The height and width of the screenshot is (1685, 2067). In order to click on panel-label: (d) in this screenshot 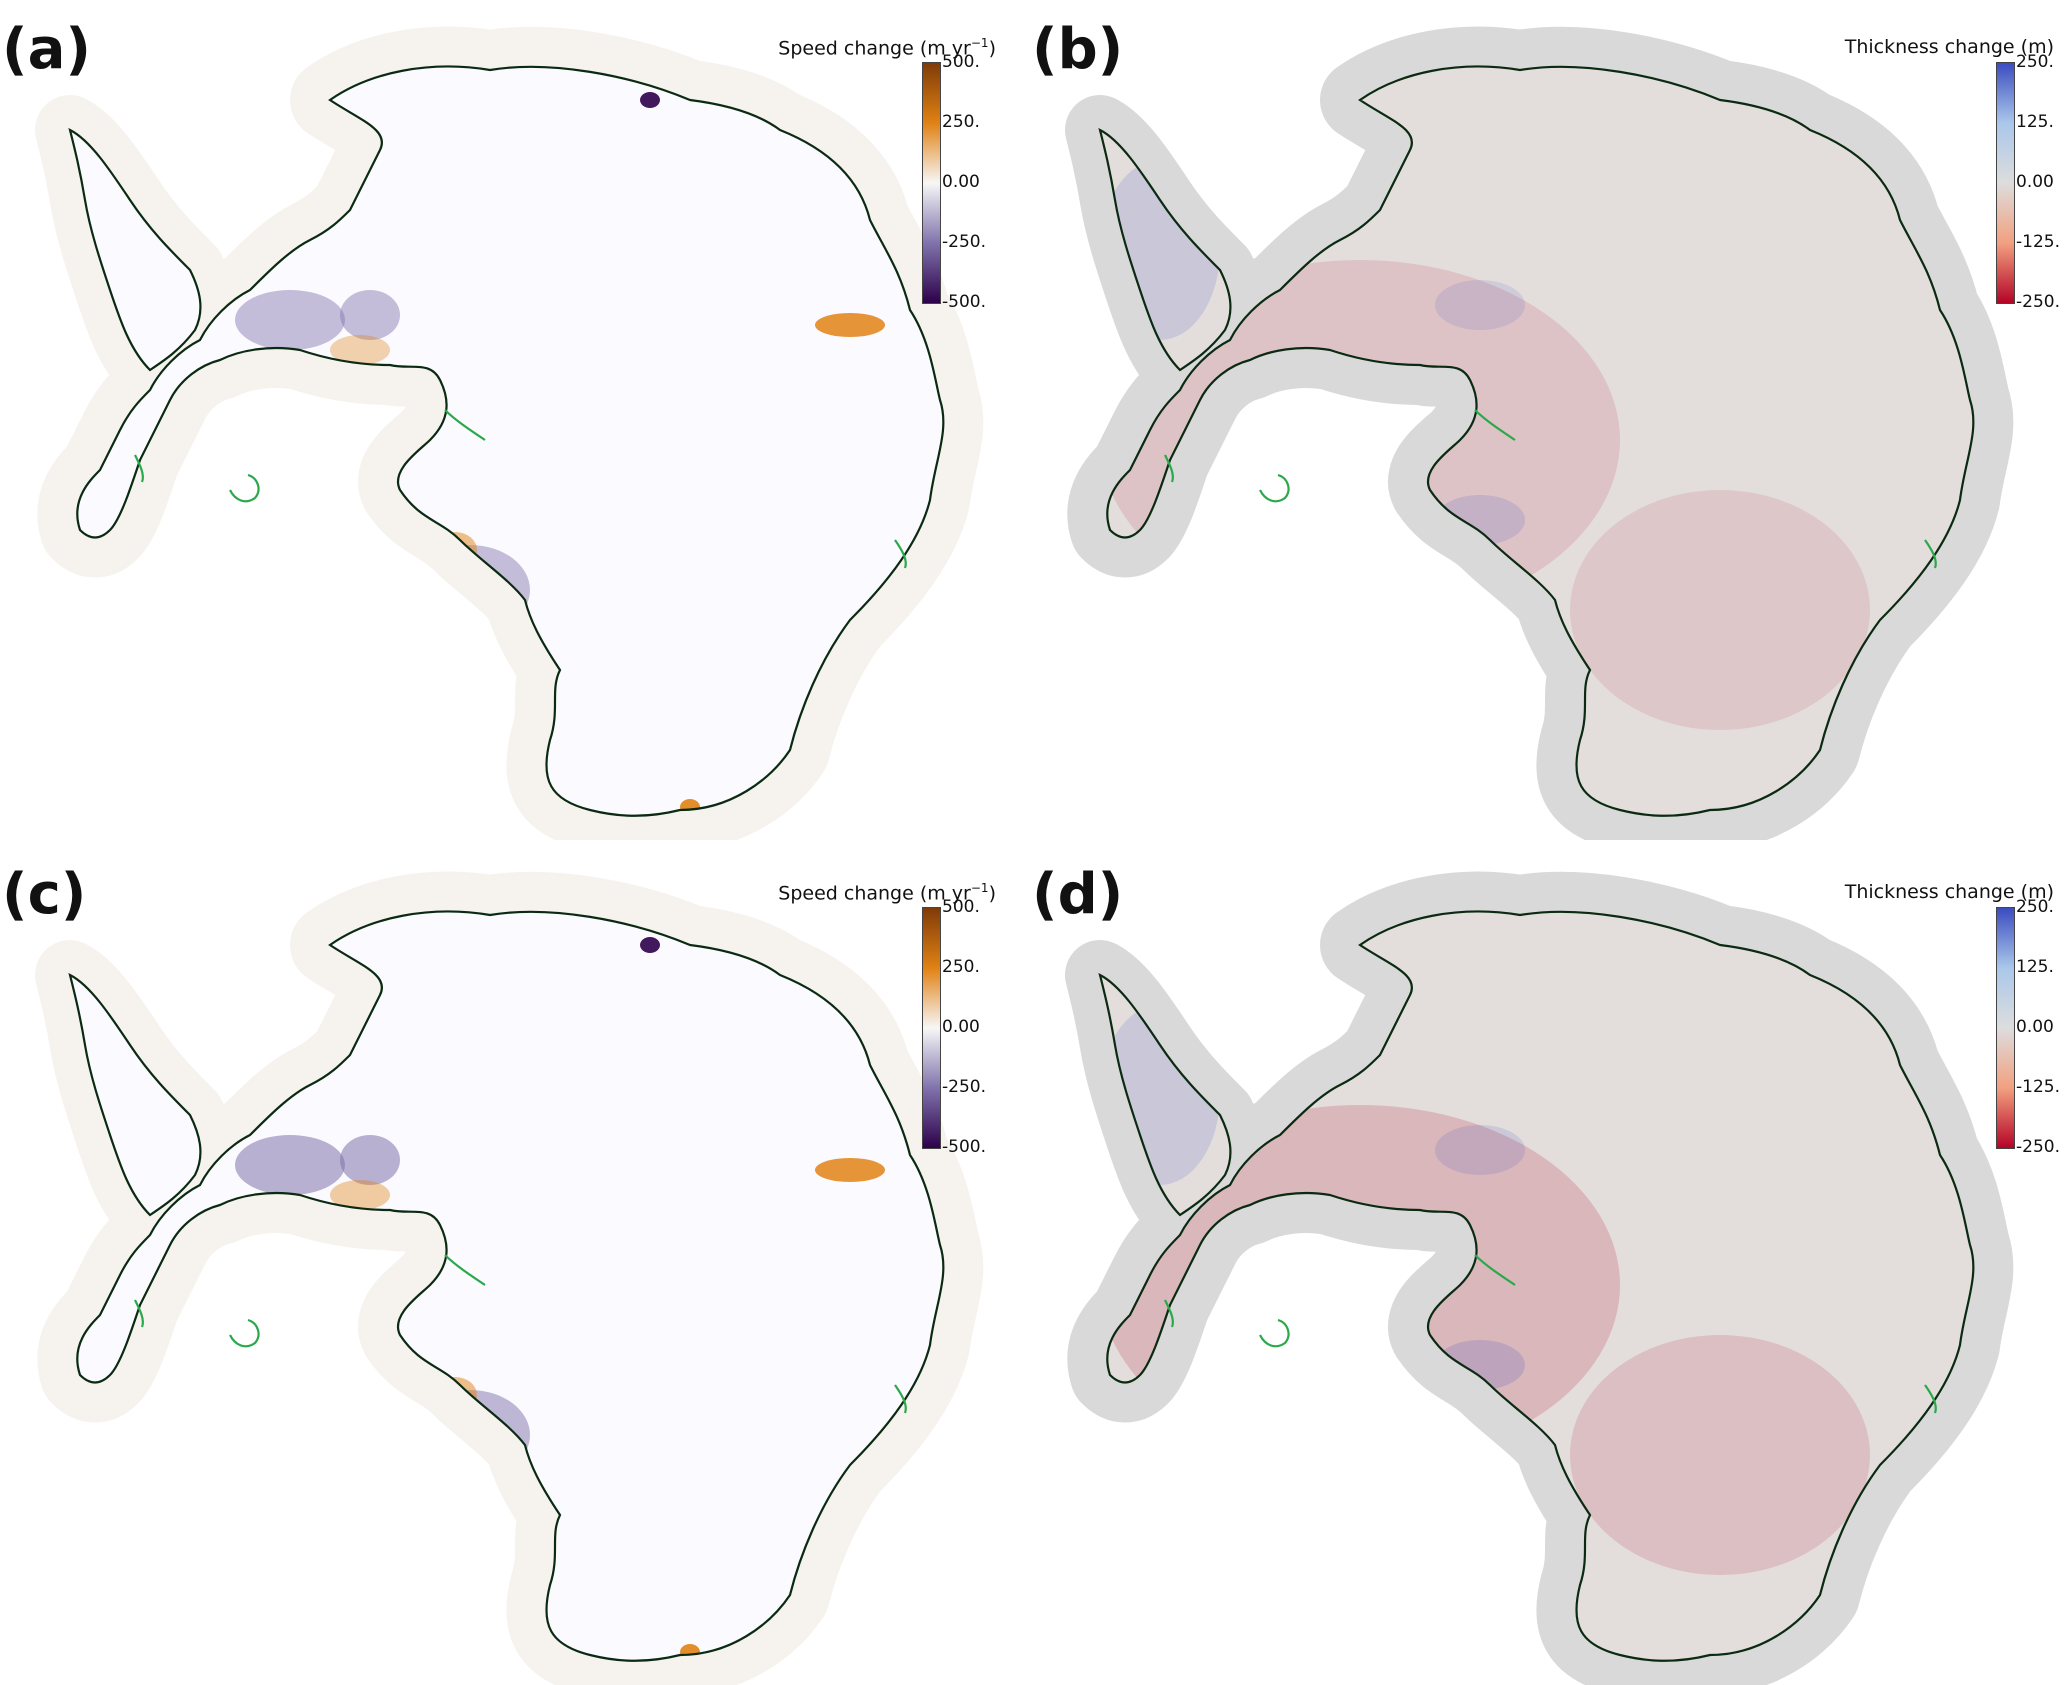, I will do `click(1078, 894)`.